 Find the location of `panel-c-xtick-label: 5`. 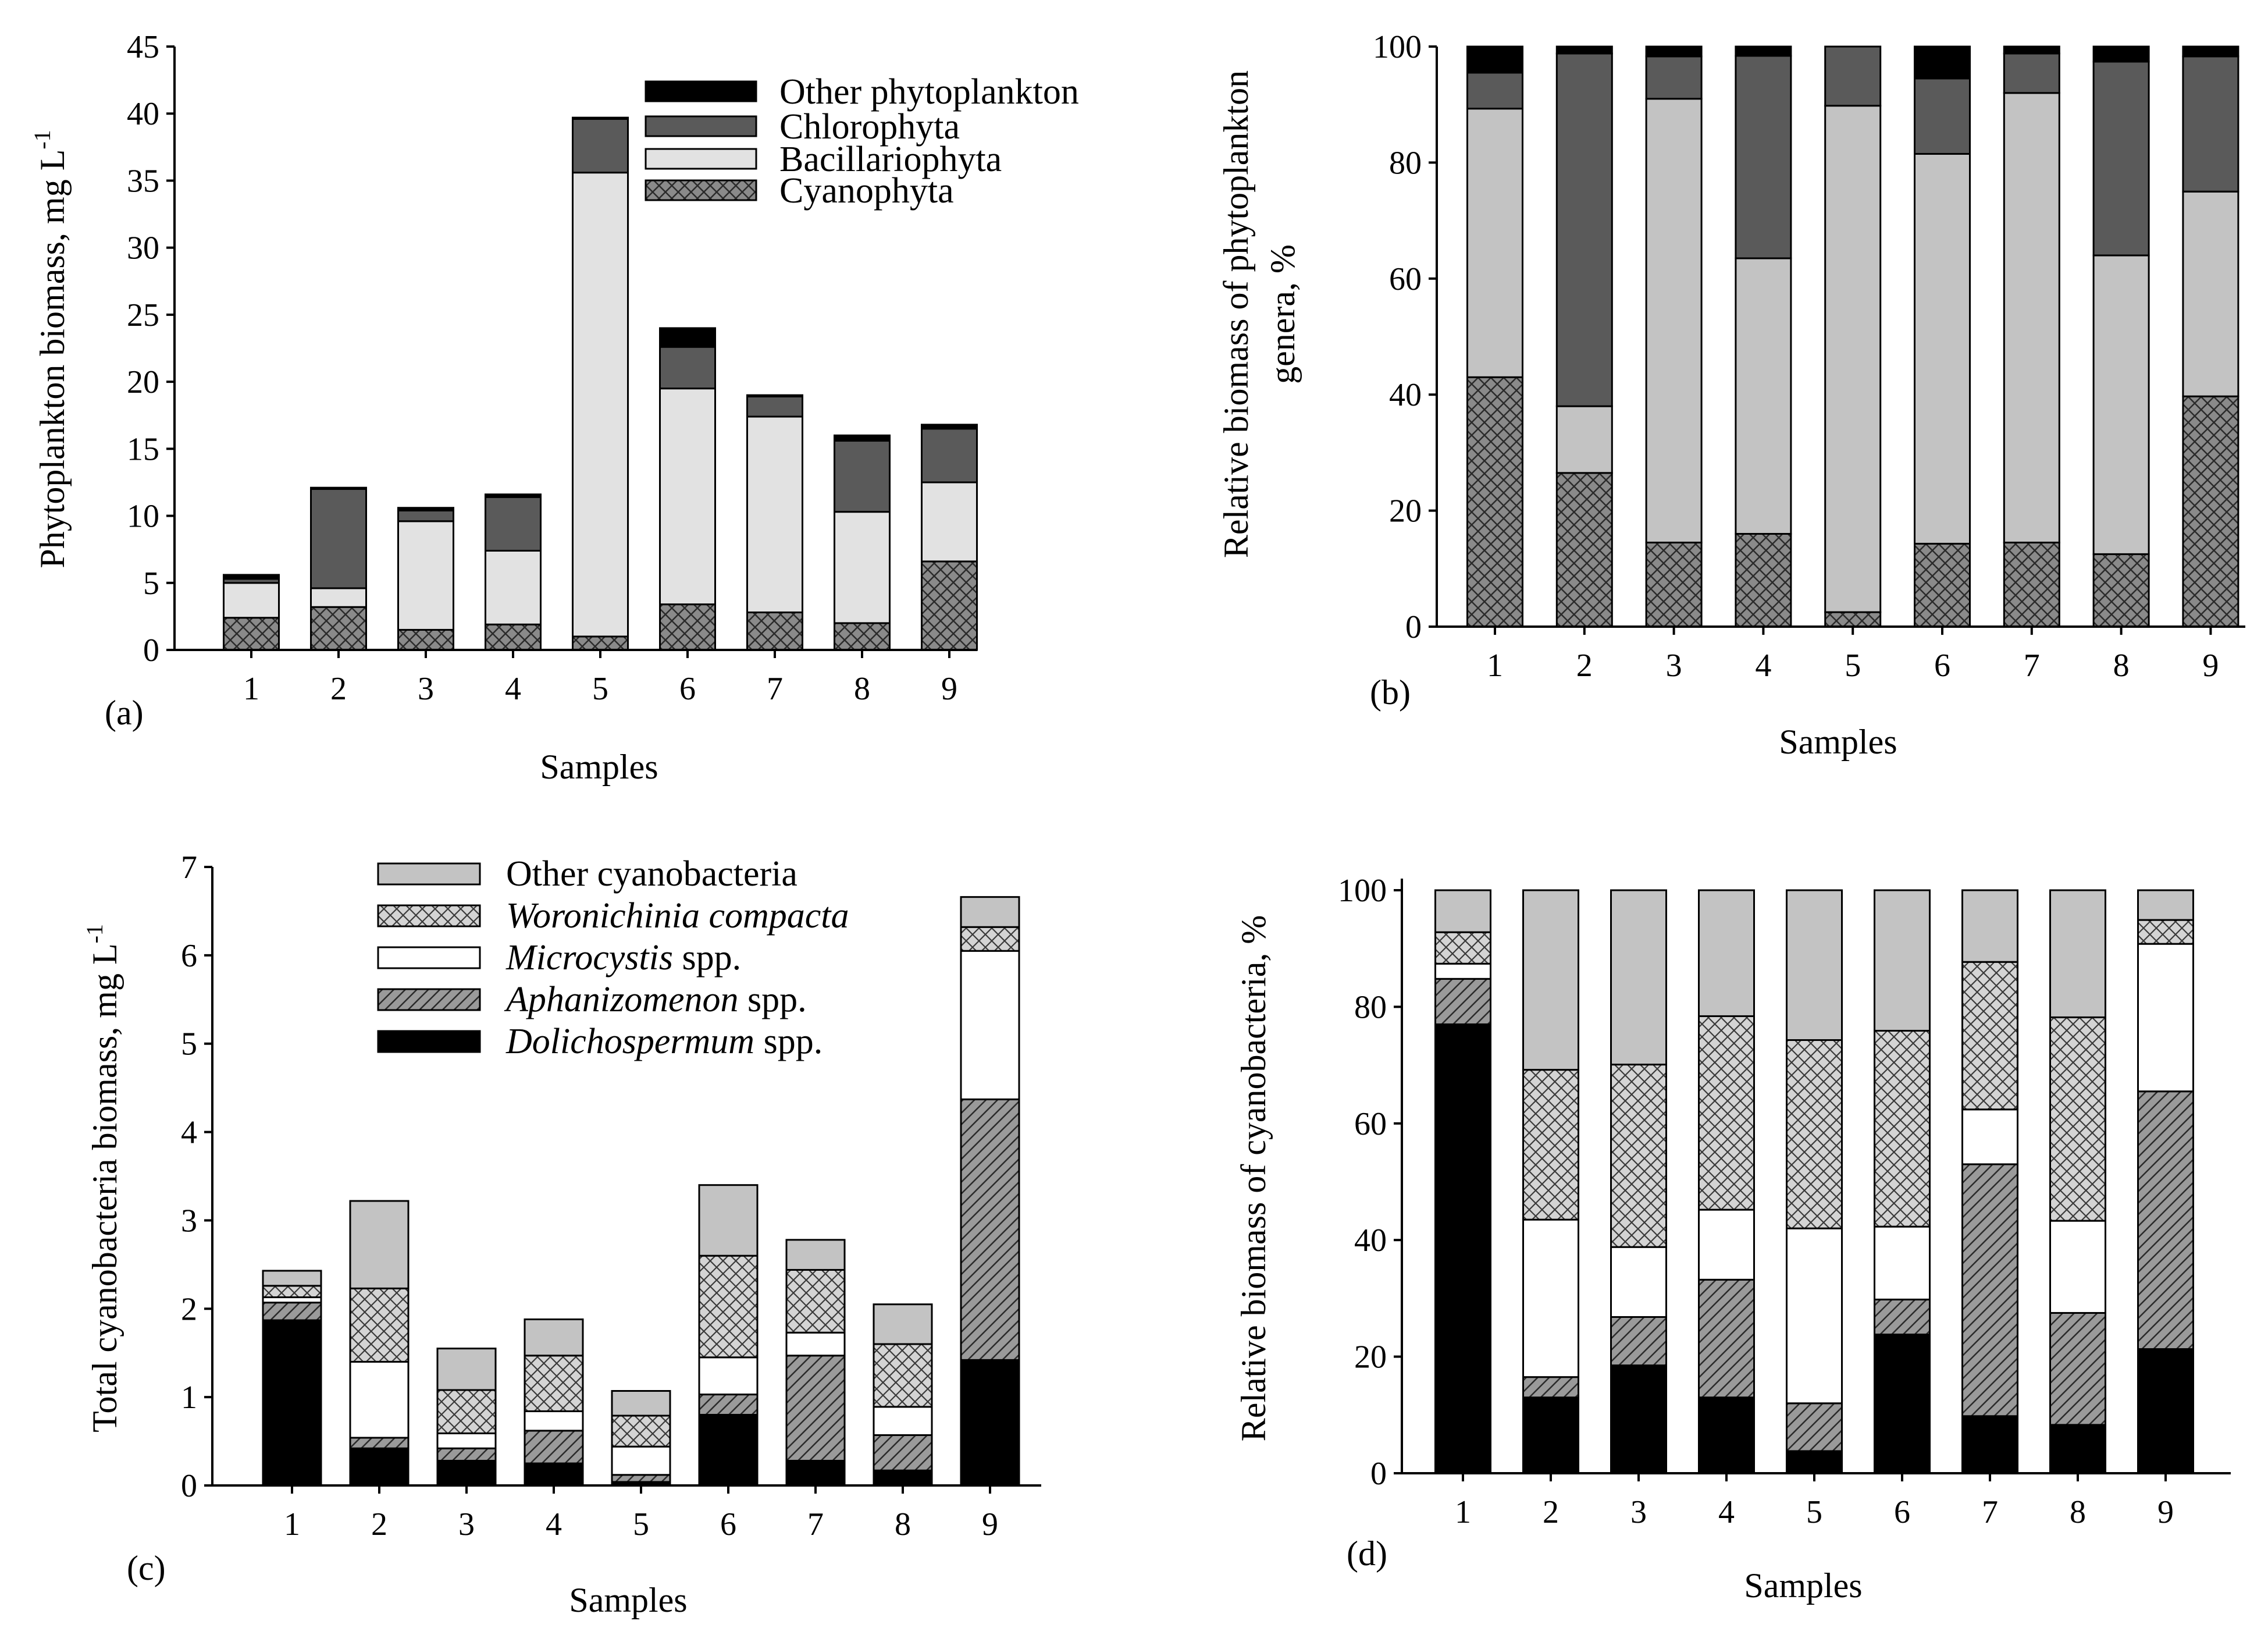

panel-c-xtick-label: 5 is located at coordinates (641, 1524).